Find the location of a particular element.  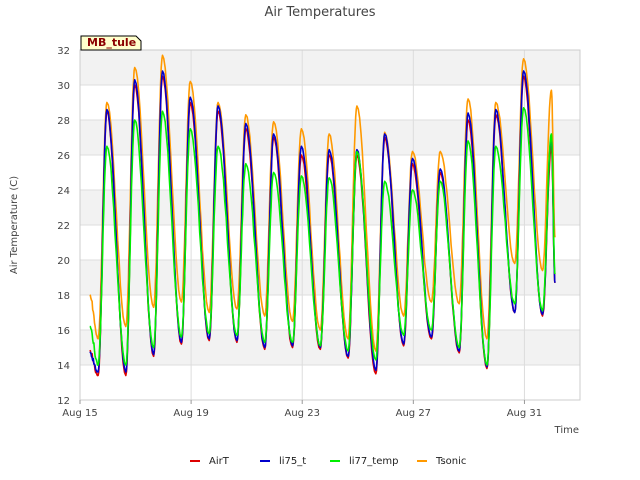

x-tick-label: Aug 15 is located at coordinates (79, 413).